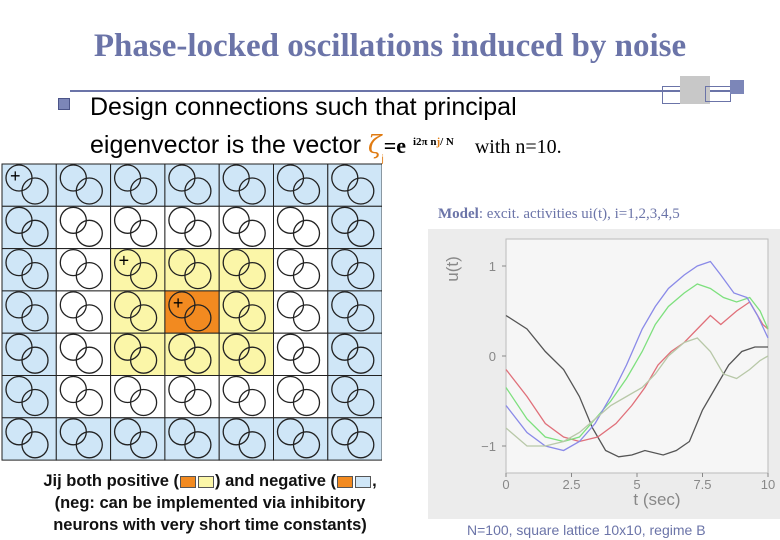 This screenshot has width=780, height=540. Describe the element at coordinates (210, 503) in the screenshot. I see `caption-line2: (neg: can be implemented via inhibitory` at that location.